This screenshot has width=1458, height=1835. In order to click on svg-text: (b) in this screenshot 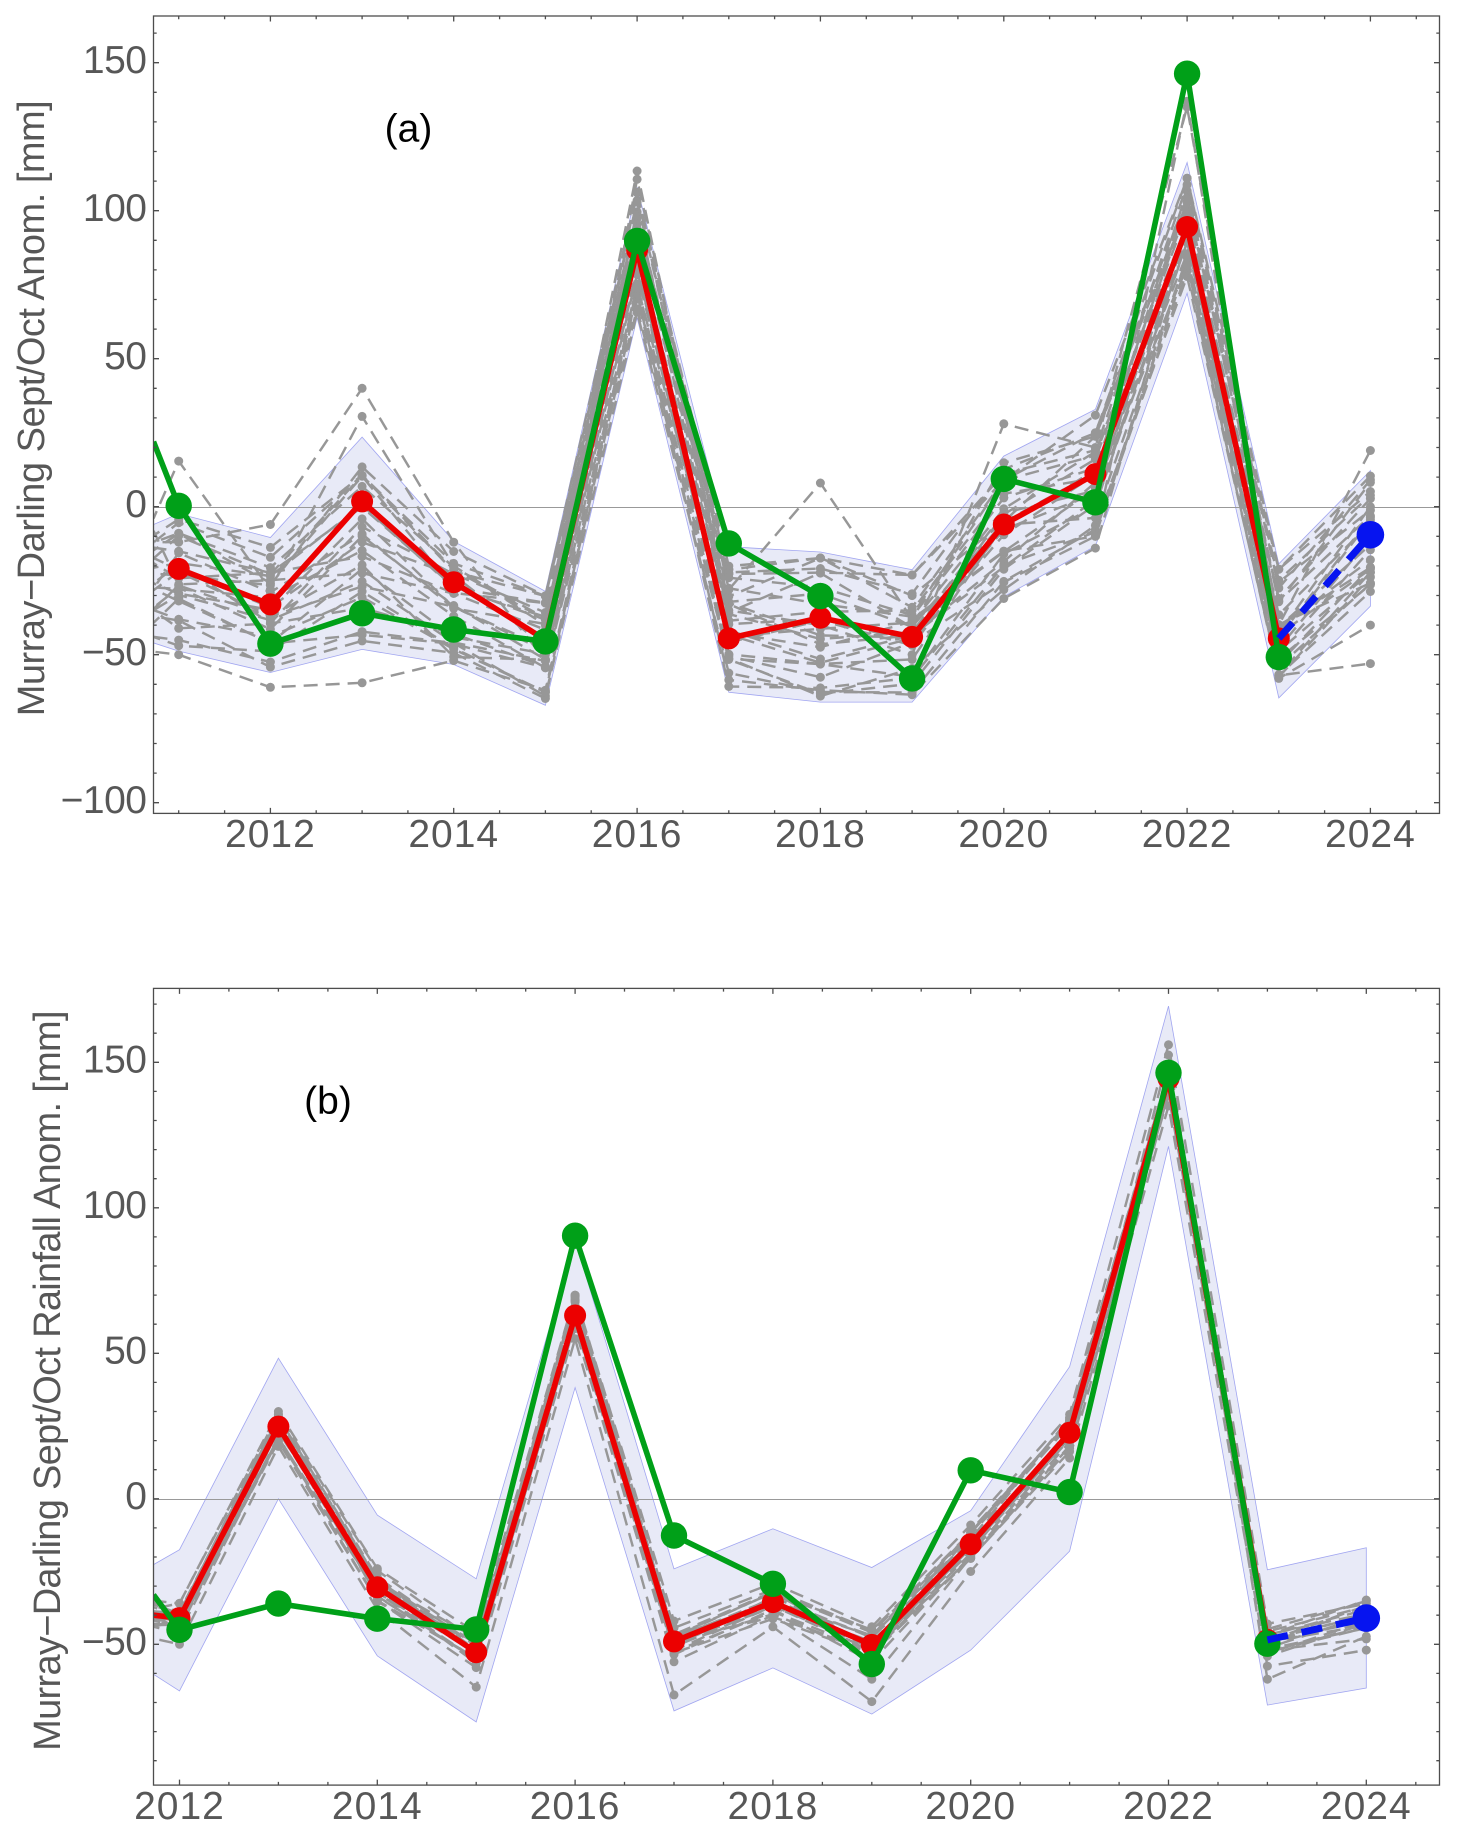, I will do `click(328, 1101)`.